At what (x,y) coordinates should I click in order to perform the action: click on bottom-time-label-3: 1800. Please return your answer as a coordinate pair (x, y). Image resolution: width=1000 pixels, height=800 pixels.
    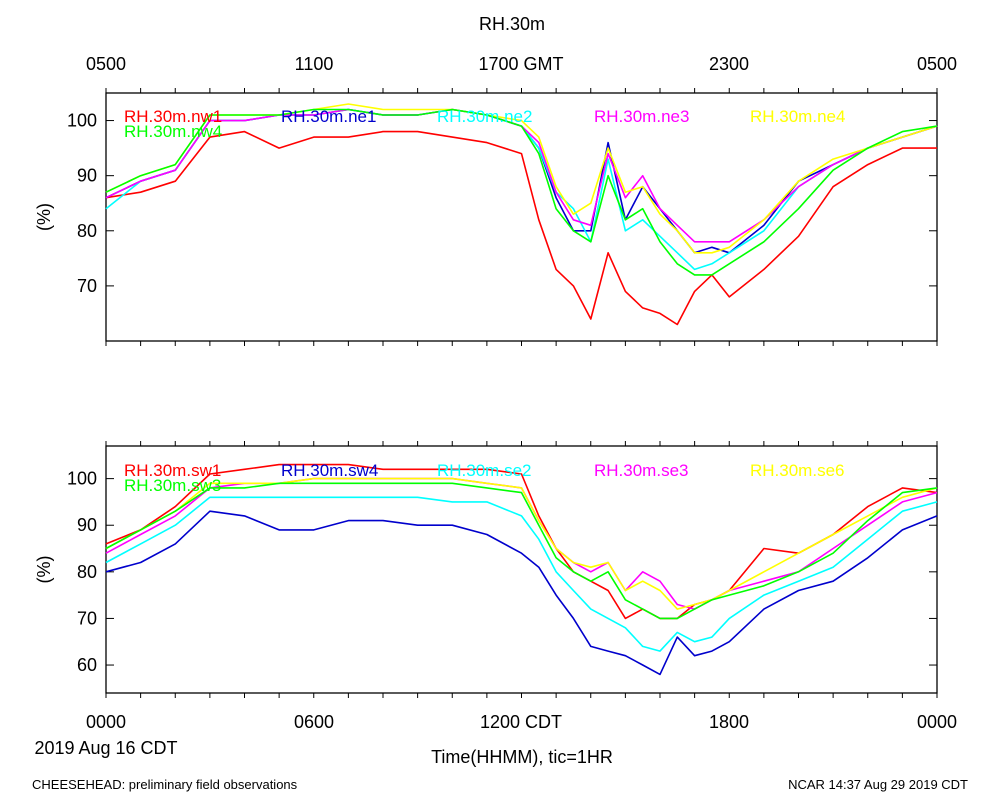
    Looking at the image, I should click on (729, 722).